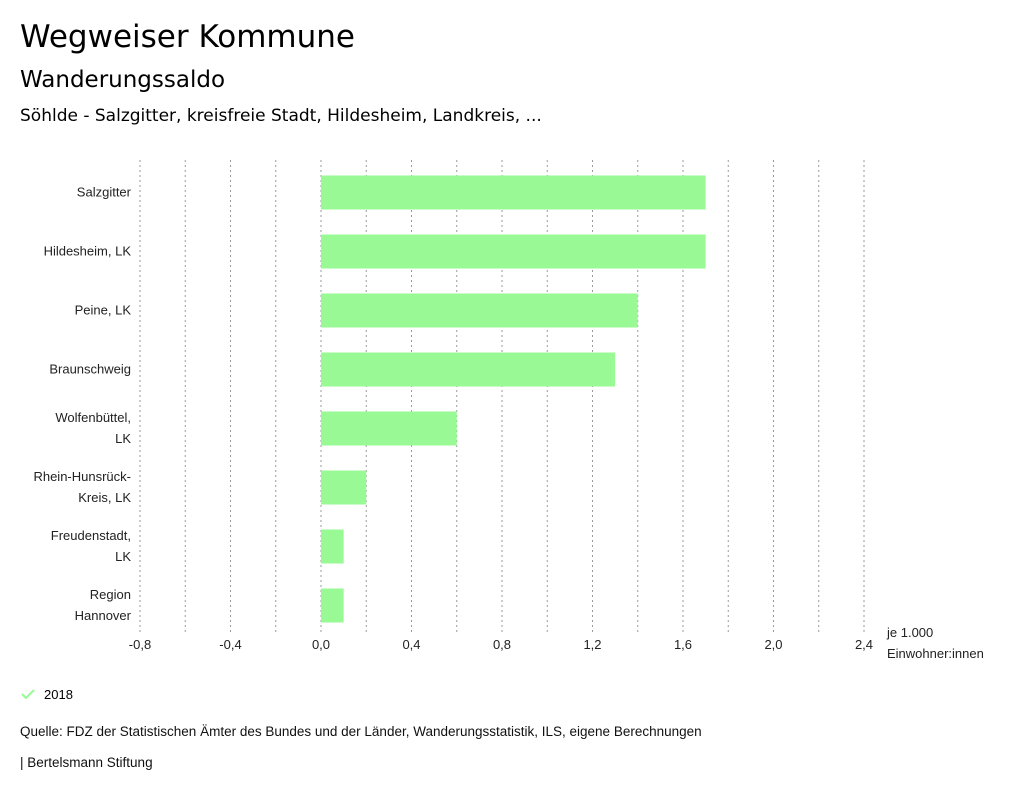  I want to click on check-icon, so click(28, 694).